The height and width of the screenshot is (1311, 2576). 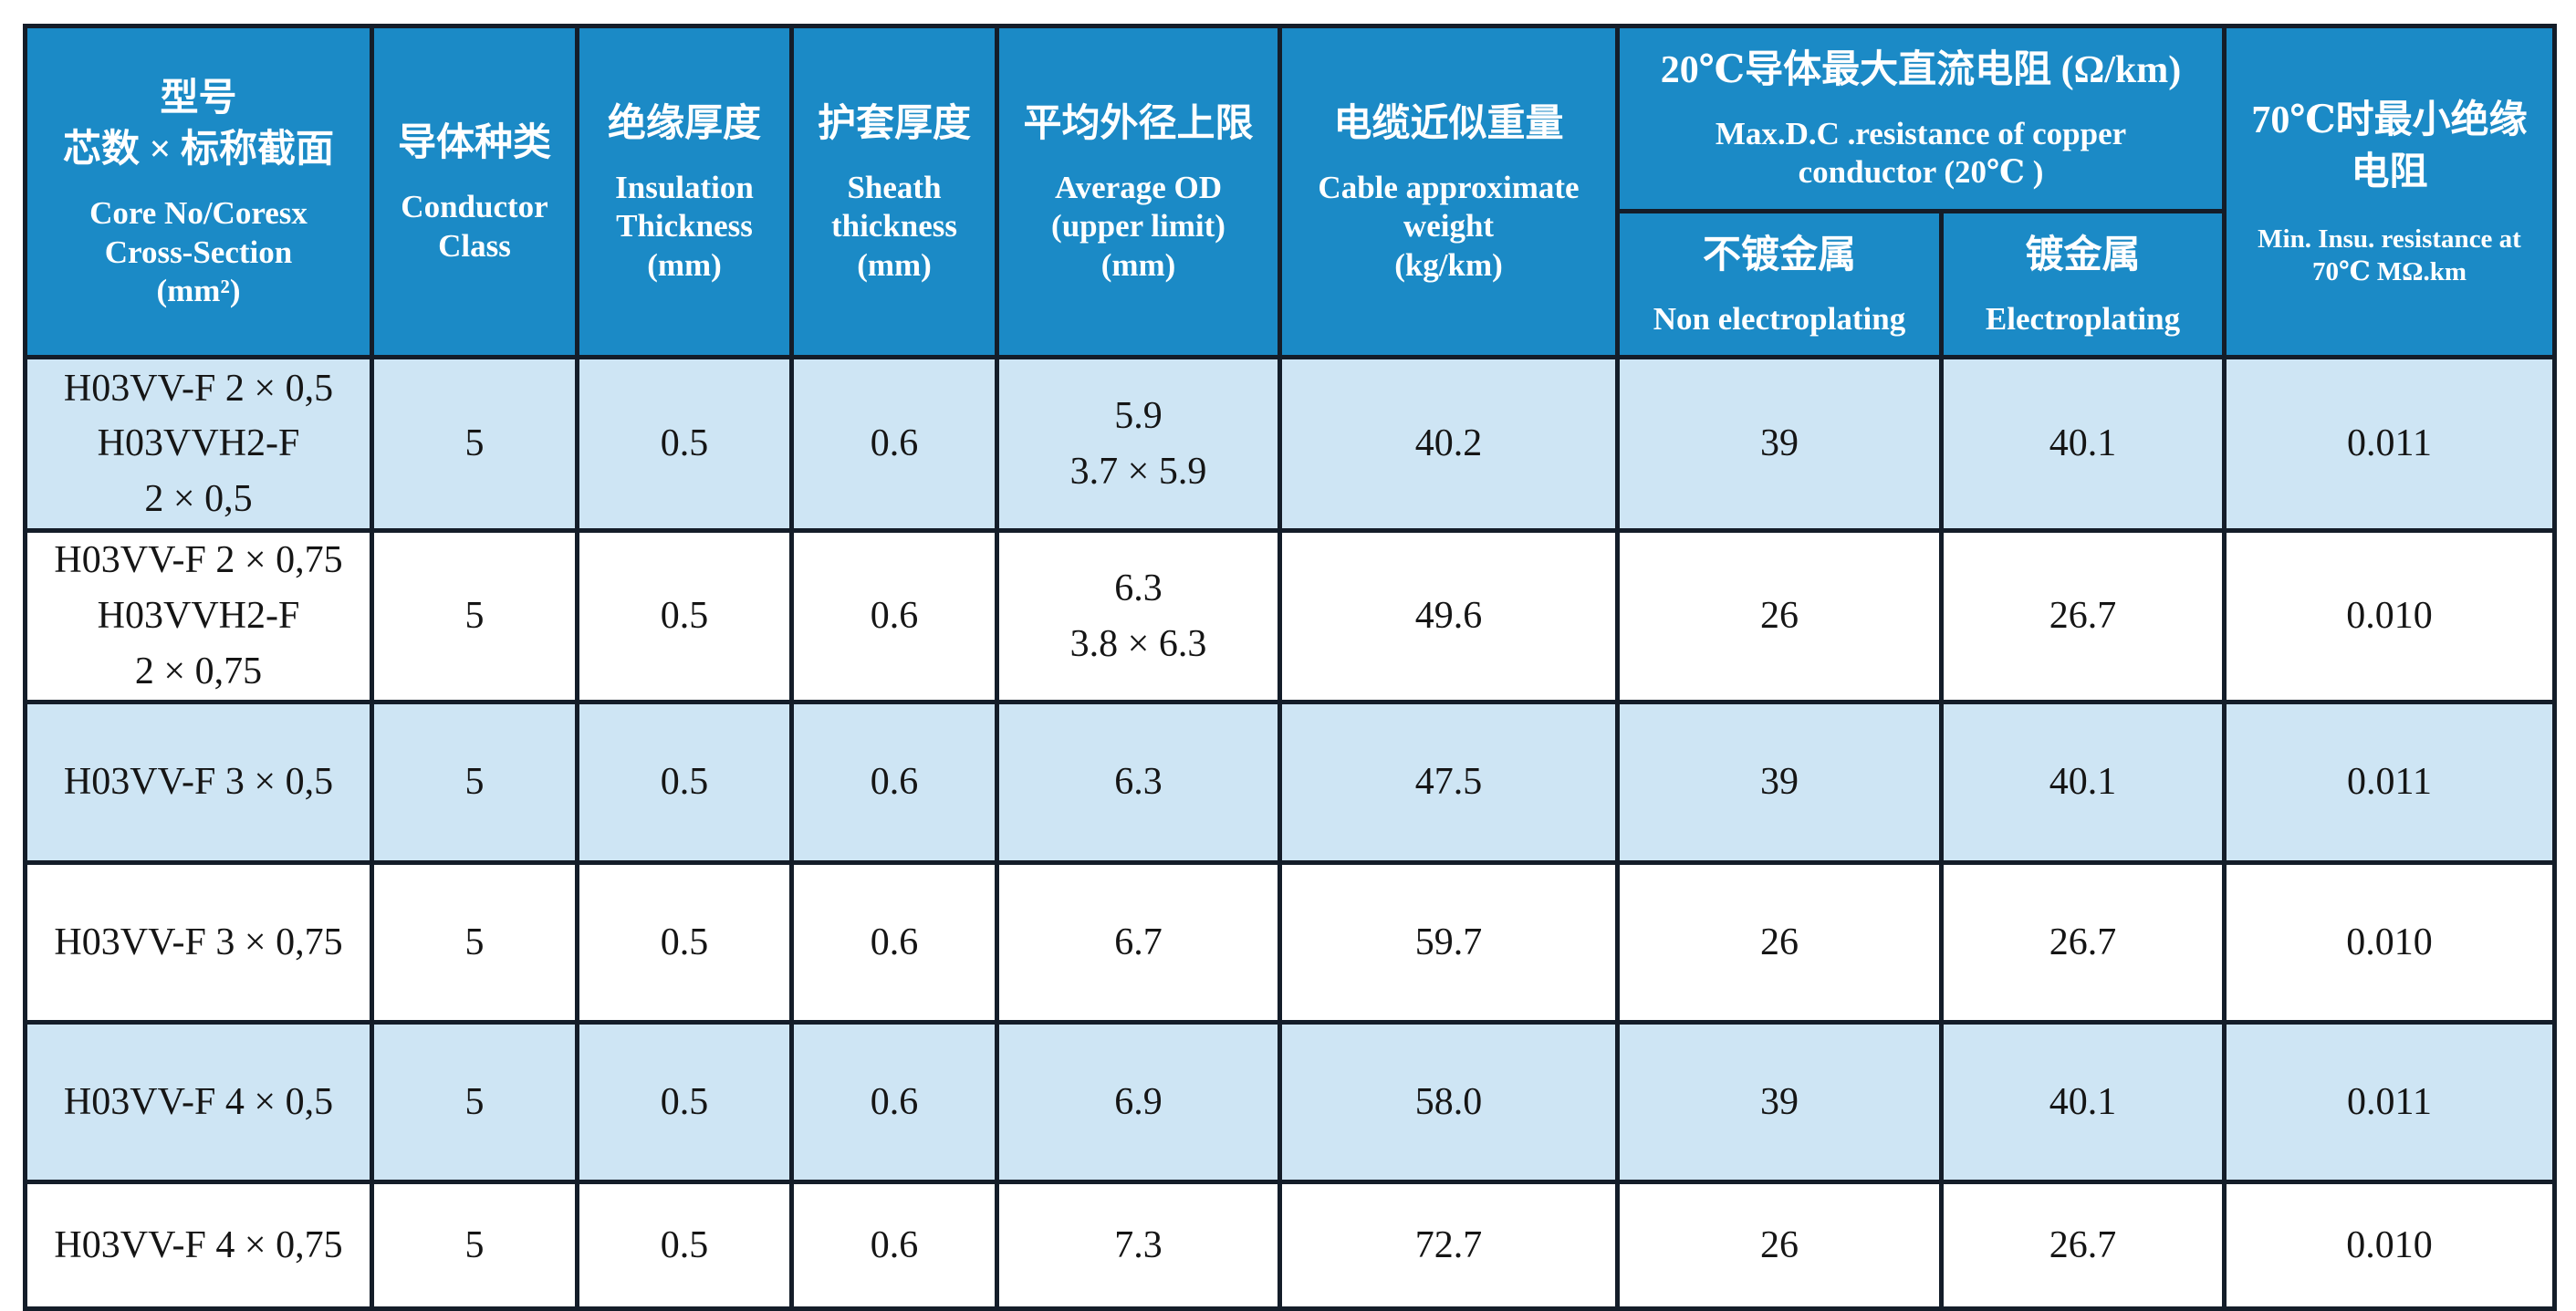 I want to click on cell-model: H03VV-F 4 × 0,5, so click(x=198, y=1102).